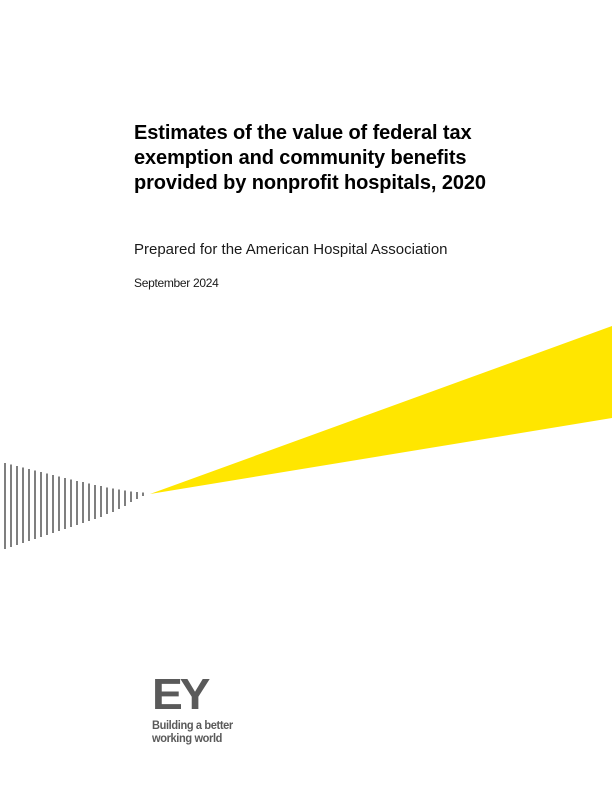 The width and height of the screenshot is (612, 790). I want to click on ey-logo: EY Building a better working world, so click(202, 709).